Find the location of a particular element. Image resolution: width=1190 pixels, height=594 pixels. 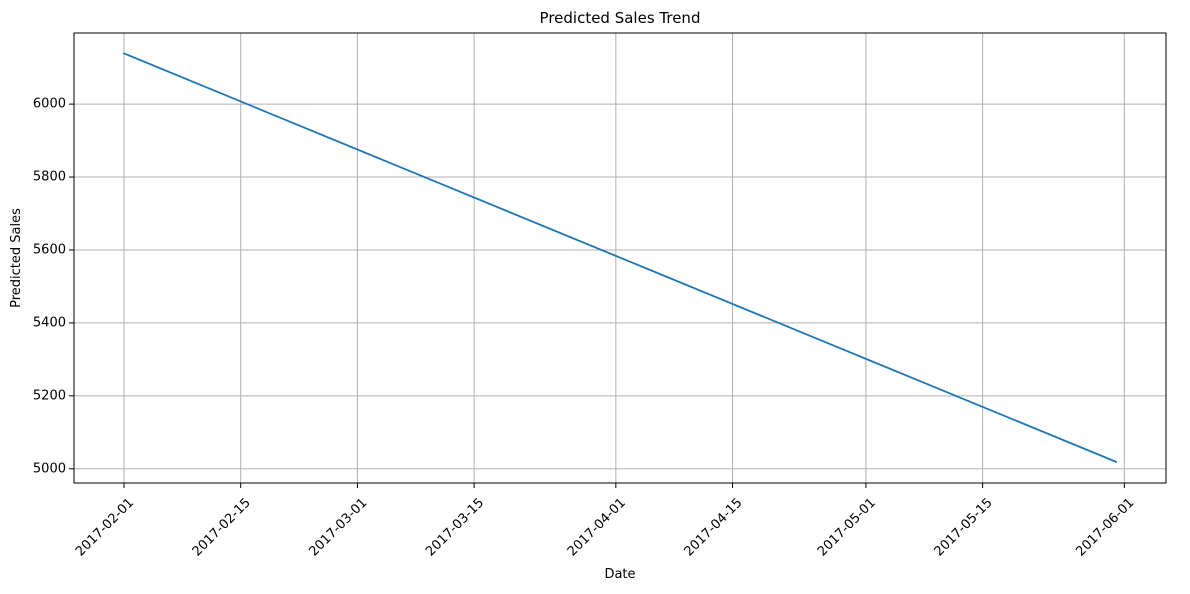

y-tick-label: 6000 is located at coordinates (49, 104).